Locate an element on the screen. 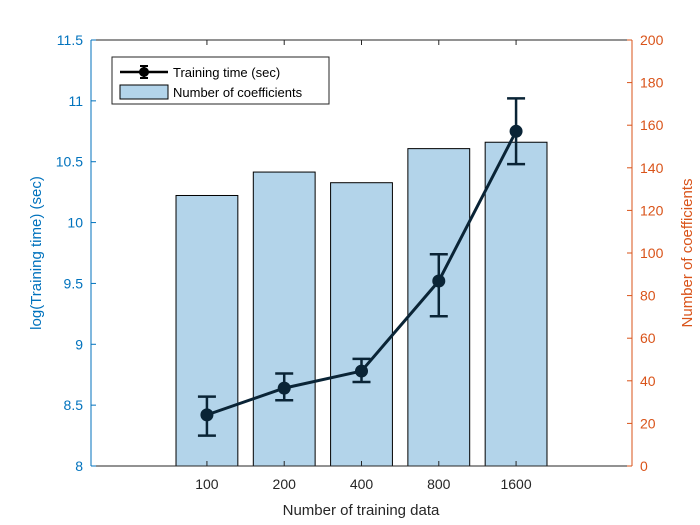  right-tick-label: 20 is located at coordinates (648, 423).